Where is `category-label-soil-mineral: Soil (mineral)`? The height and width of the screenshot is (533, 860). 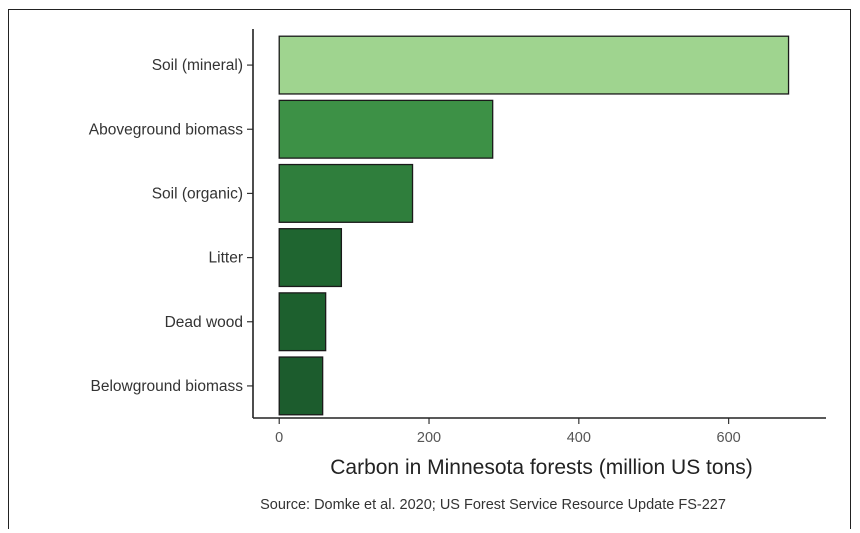
category-label-soil-mineral: Soil (mineral) is located at coordinates (197, 65).